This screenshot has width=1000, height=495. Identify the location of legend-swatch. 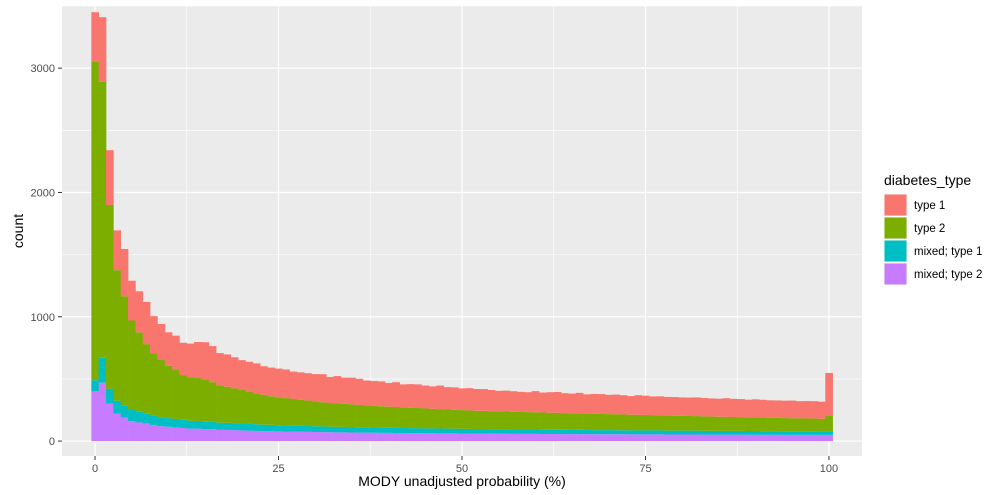
(895, 274).